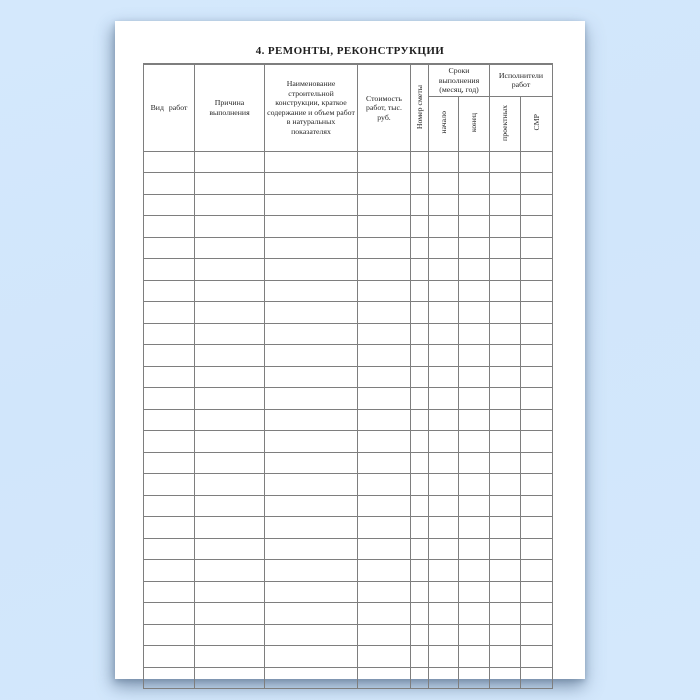 Image resolution: width=700 pixels, height=700 pixels. Describe the element at coordinates (459, 80) in the screenshot. I see `group-header-completion-dates: Сроки выполнения (месяц, год)` at that location.